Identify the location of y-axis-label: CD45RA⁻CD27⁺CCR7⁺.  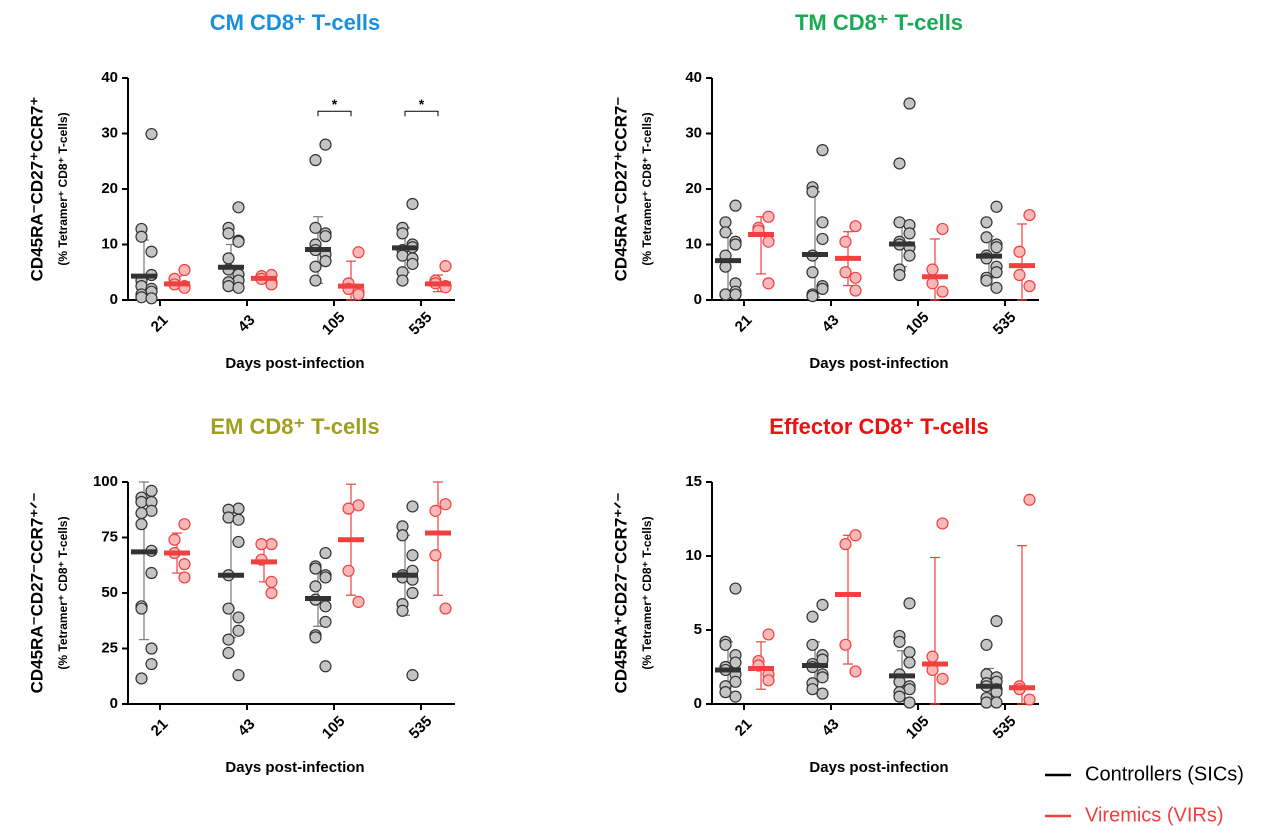
(36, 189).